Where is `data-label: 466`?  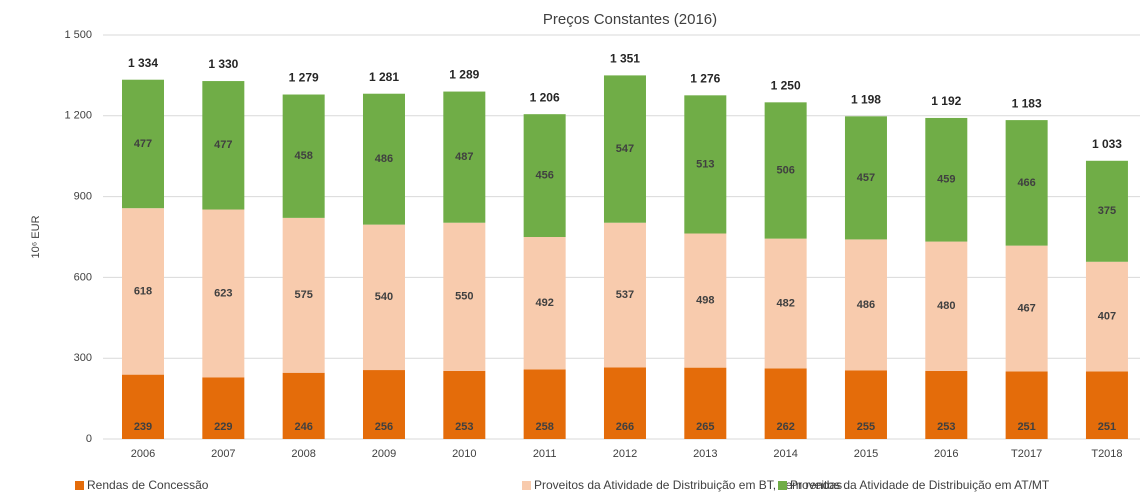 data-label: 466 is located at coordinates (1026, 183).